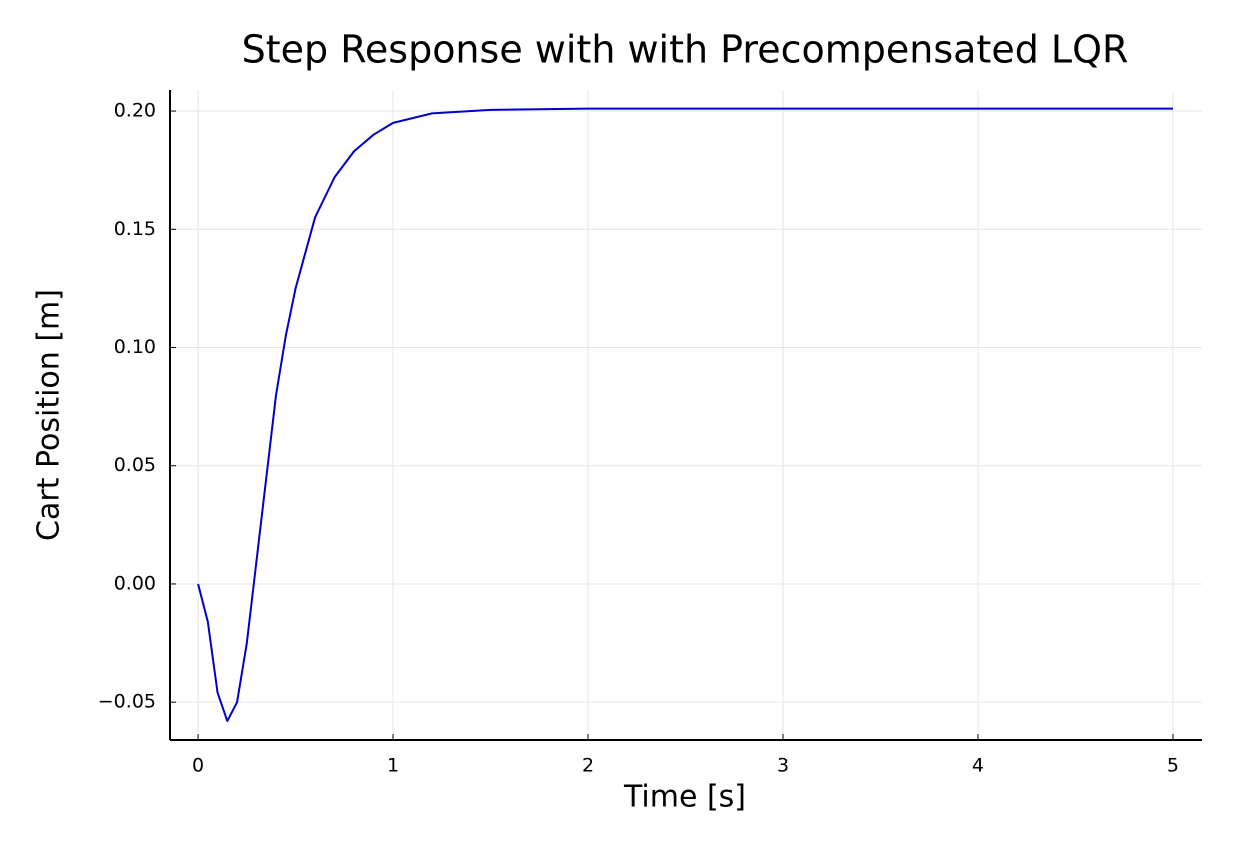 Image resolution: width=1256 pixels, height=856 pixels. I want to click on x-tick-label: 5, so click(1173, 766).